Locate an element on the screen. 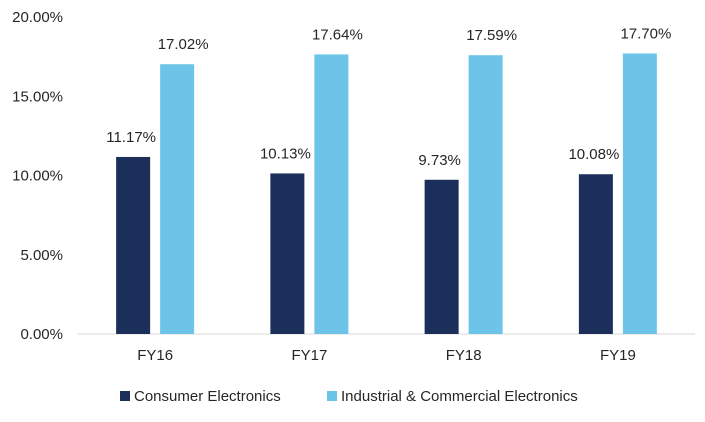 The height and width of the screenshot is (422, 705). data-label: 17.59% is located at coordinates (491, 35).